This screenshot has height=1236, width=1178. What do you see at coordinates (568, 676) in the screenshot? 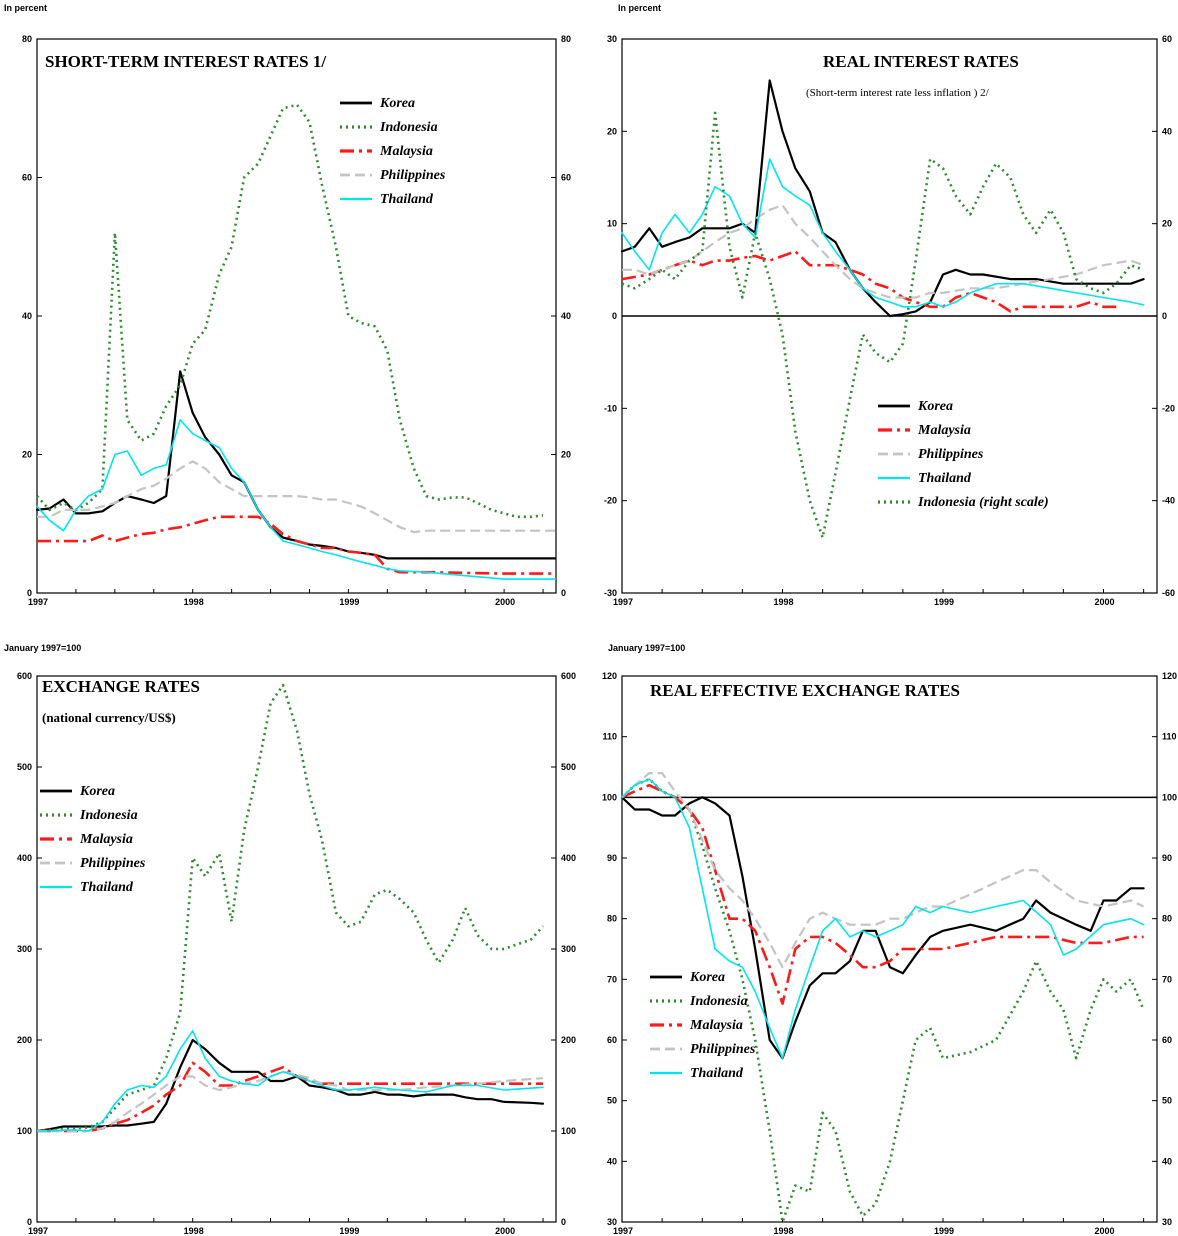
I see `right-y-tick-label: 600` at bounding box center [568, 676].